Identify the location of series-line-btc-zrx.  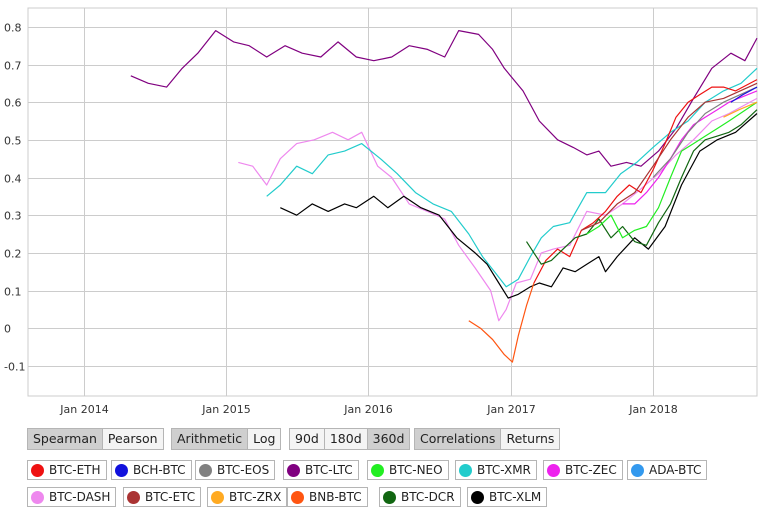
(740, 109).